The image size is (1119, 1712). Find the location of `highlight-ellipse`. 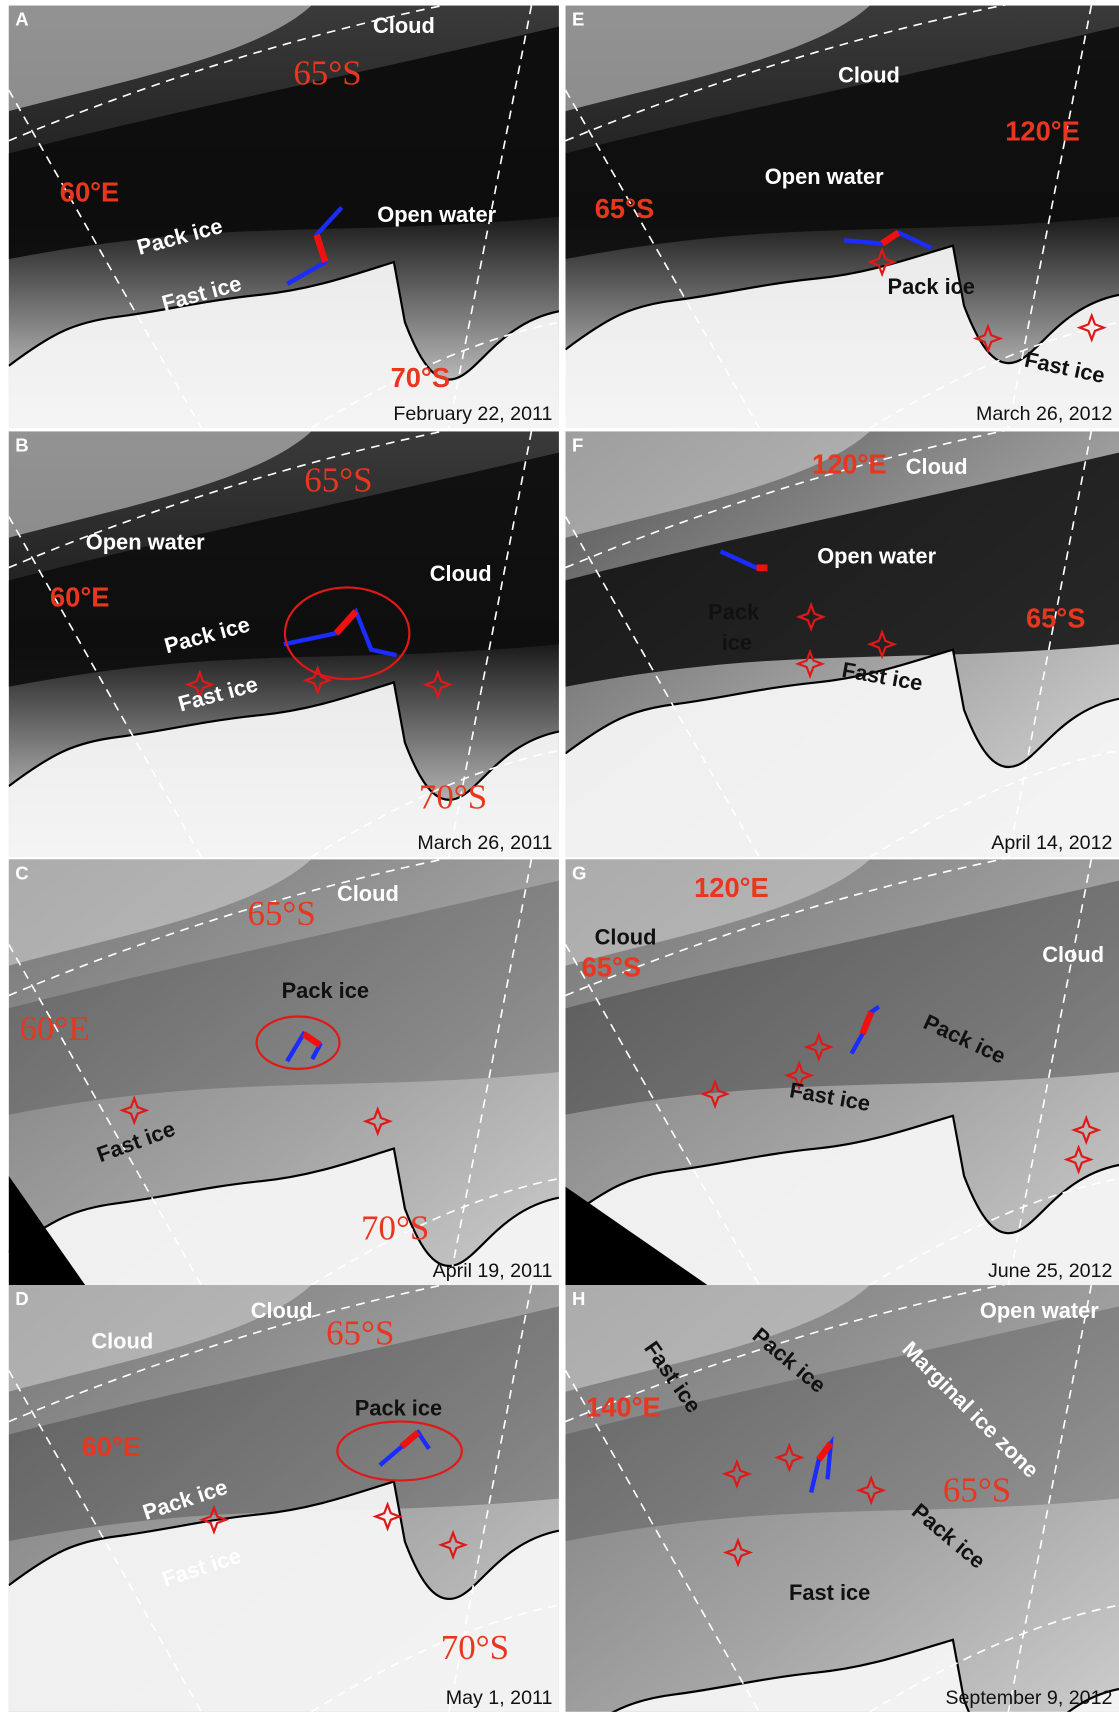

highlight-ellipse is located at coordinates (298, 1042).